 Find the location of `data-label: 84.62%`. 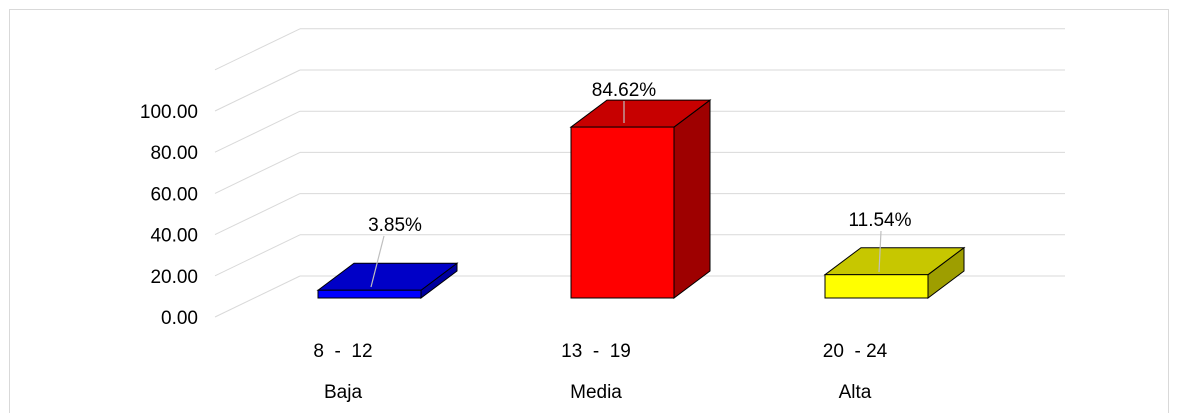

data-label: 84.62% is located at coordinates (624, 90).